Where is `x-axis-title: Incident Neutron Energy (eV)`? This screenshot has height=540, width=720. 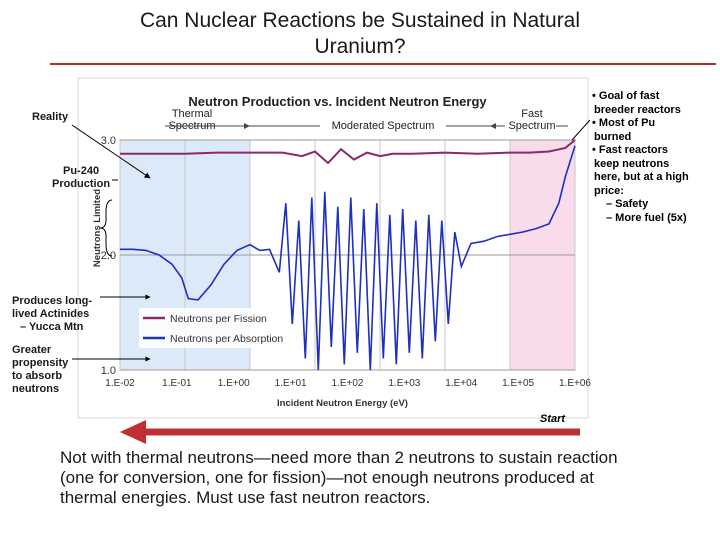 x-axis-title: Incident Neutron Energy (eV) is located at coordinates (342, 403).